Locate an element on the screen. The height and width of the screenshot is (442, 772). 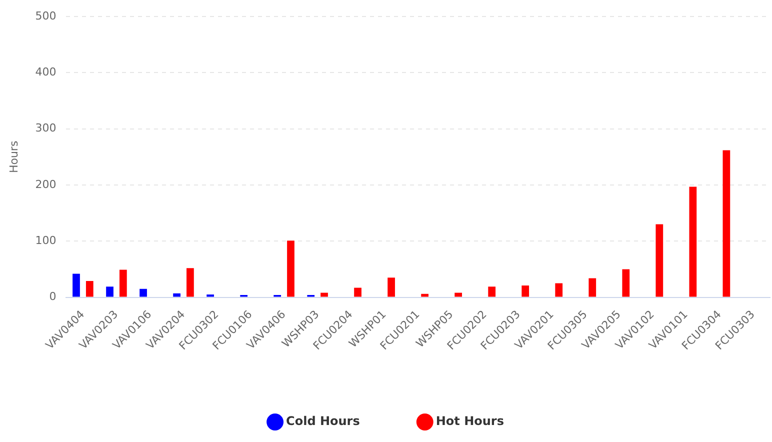
y-tick-label: 500 is located at coordinates (45, 15).